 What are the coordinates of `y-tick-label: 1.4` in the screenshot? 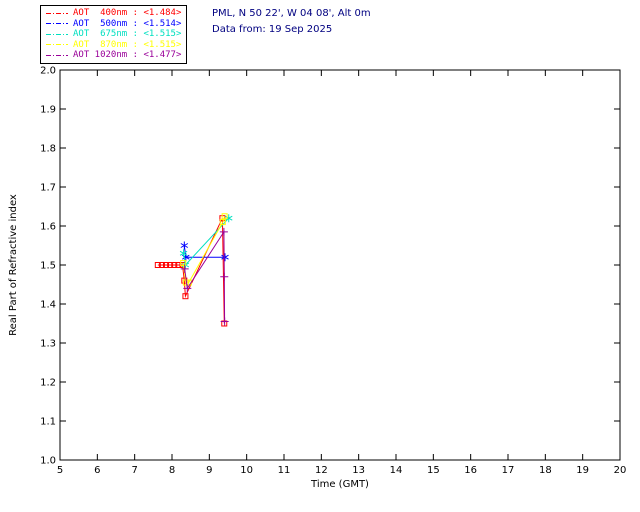 It's located at (48, 305).